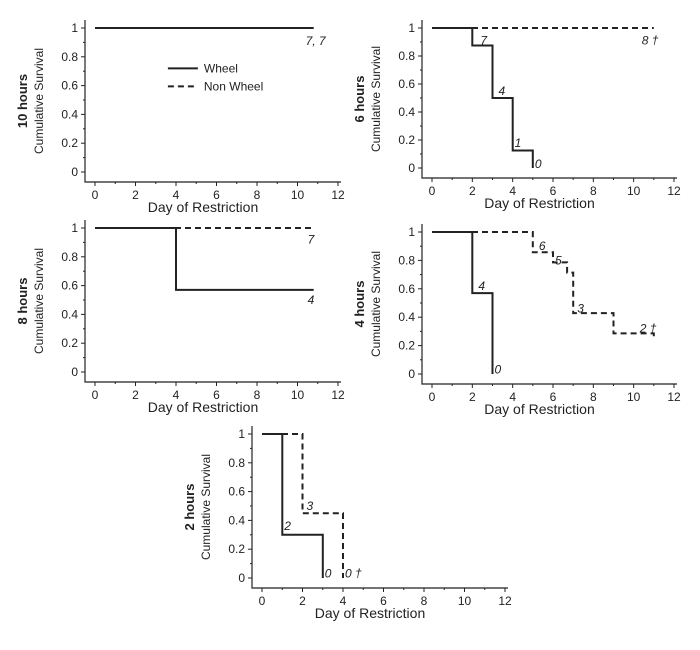 This screenshot has height=650, width=700. Describe the element at coordinates (233, 86) in the screenshot. I see `legend-label: Non Wheel` at that location.